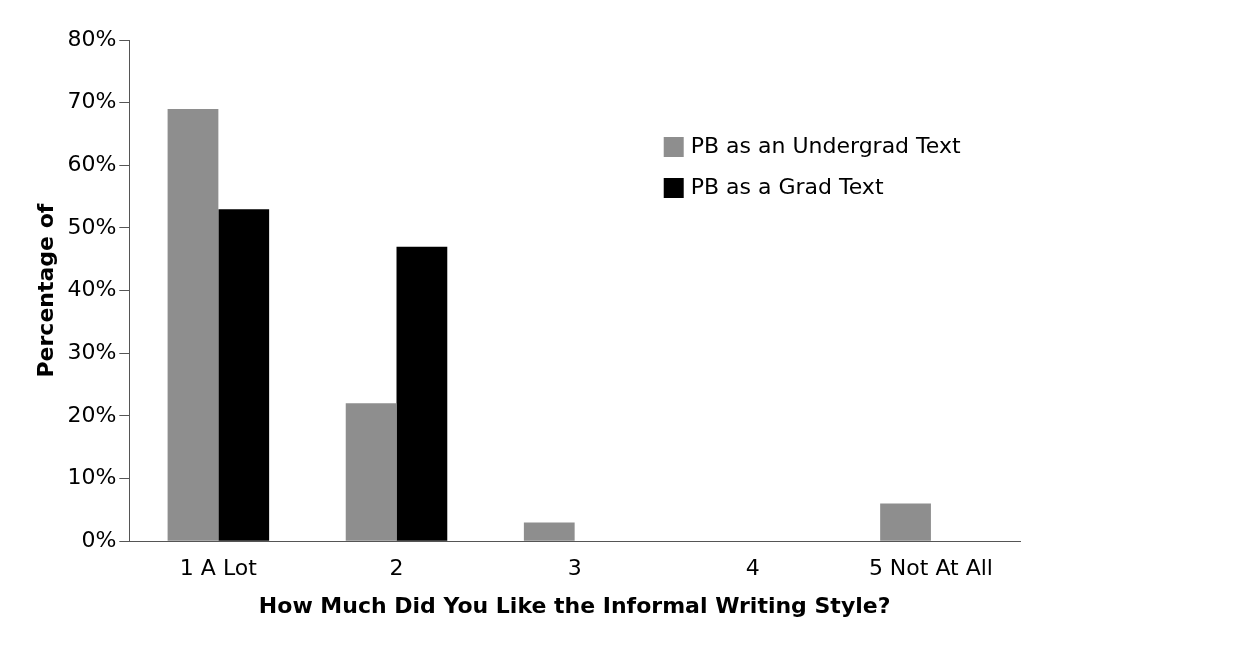 The width and height of the screenshot is (1245, 654). What do you see at coordinates (218, 568) in the screenshot?
I see `x-tick-label: 1 A Lot` at bounding box center [218, 568].